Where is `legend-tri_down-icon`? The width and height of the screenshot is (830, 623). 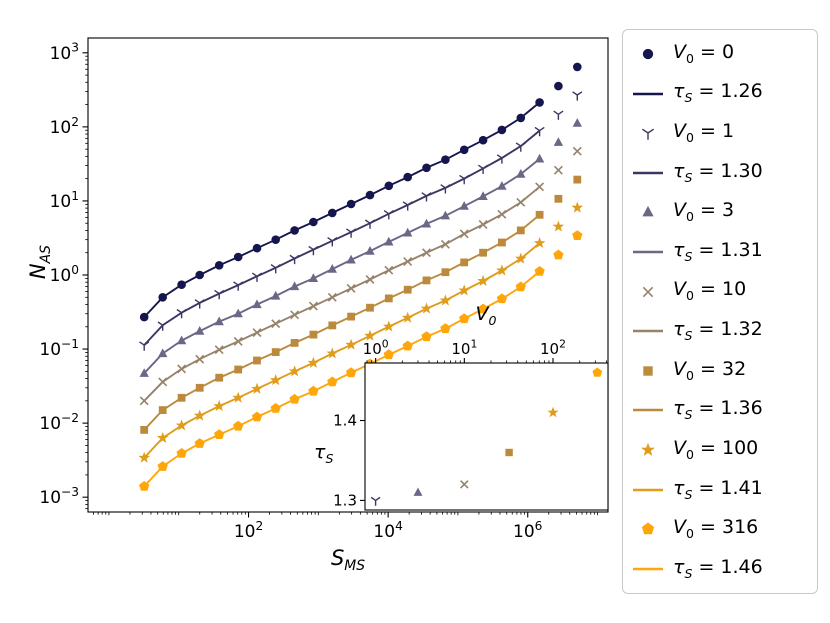 legend-tri_down-icon is located at coordinates (648, 134).